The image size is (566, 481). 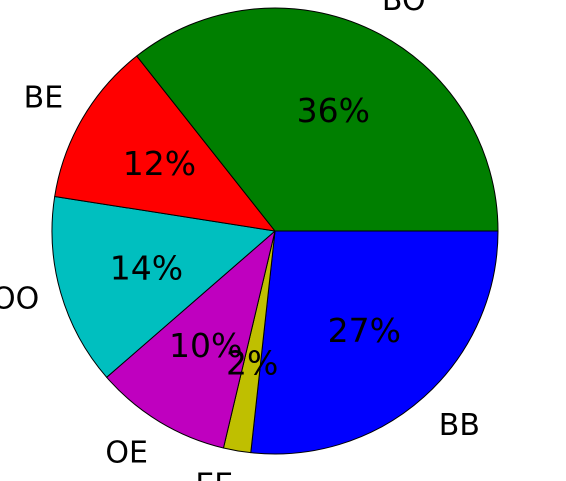 I want to click on pie-slice-oe, so click(x=191, y=339).